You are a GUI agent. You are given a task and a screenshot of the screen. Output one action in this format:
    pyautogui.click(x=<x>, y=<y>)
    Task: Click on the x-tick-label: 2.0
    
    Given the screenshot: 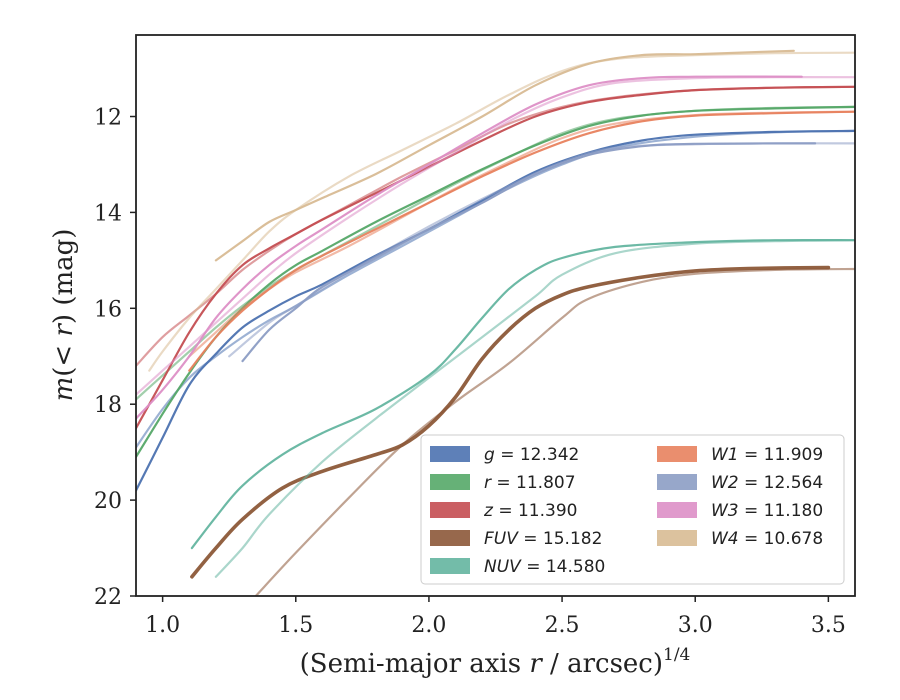 What is the action you would take?
    pyautogui.click(x=428, y=625)
    